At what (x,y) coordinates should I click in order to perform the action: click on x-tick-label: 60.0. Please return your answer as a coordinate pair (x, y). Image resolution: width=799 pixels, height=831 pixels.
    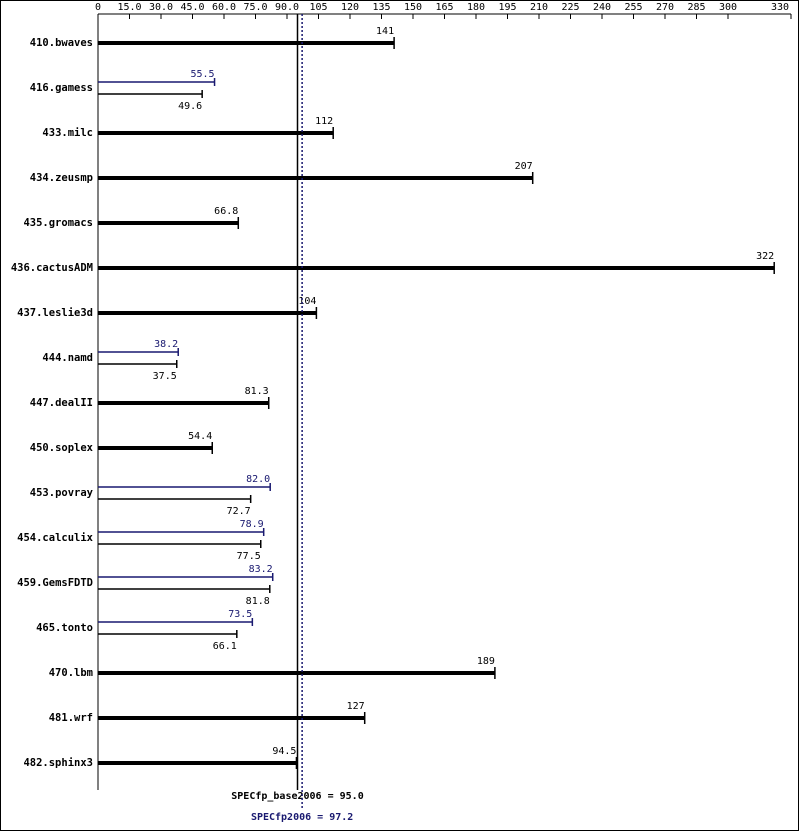
    Looking at the image, I should click on (224, 7).